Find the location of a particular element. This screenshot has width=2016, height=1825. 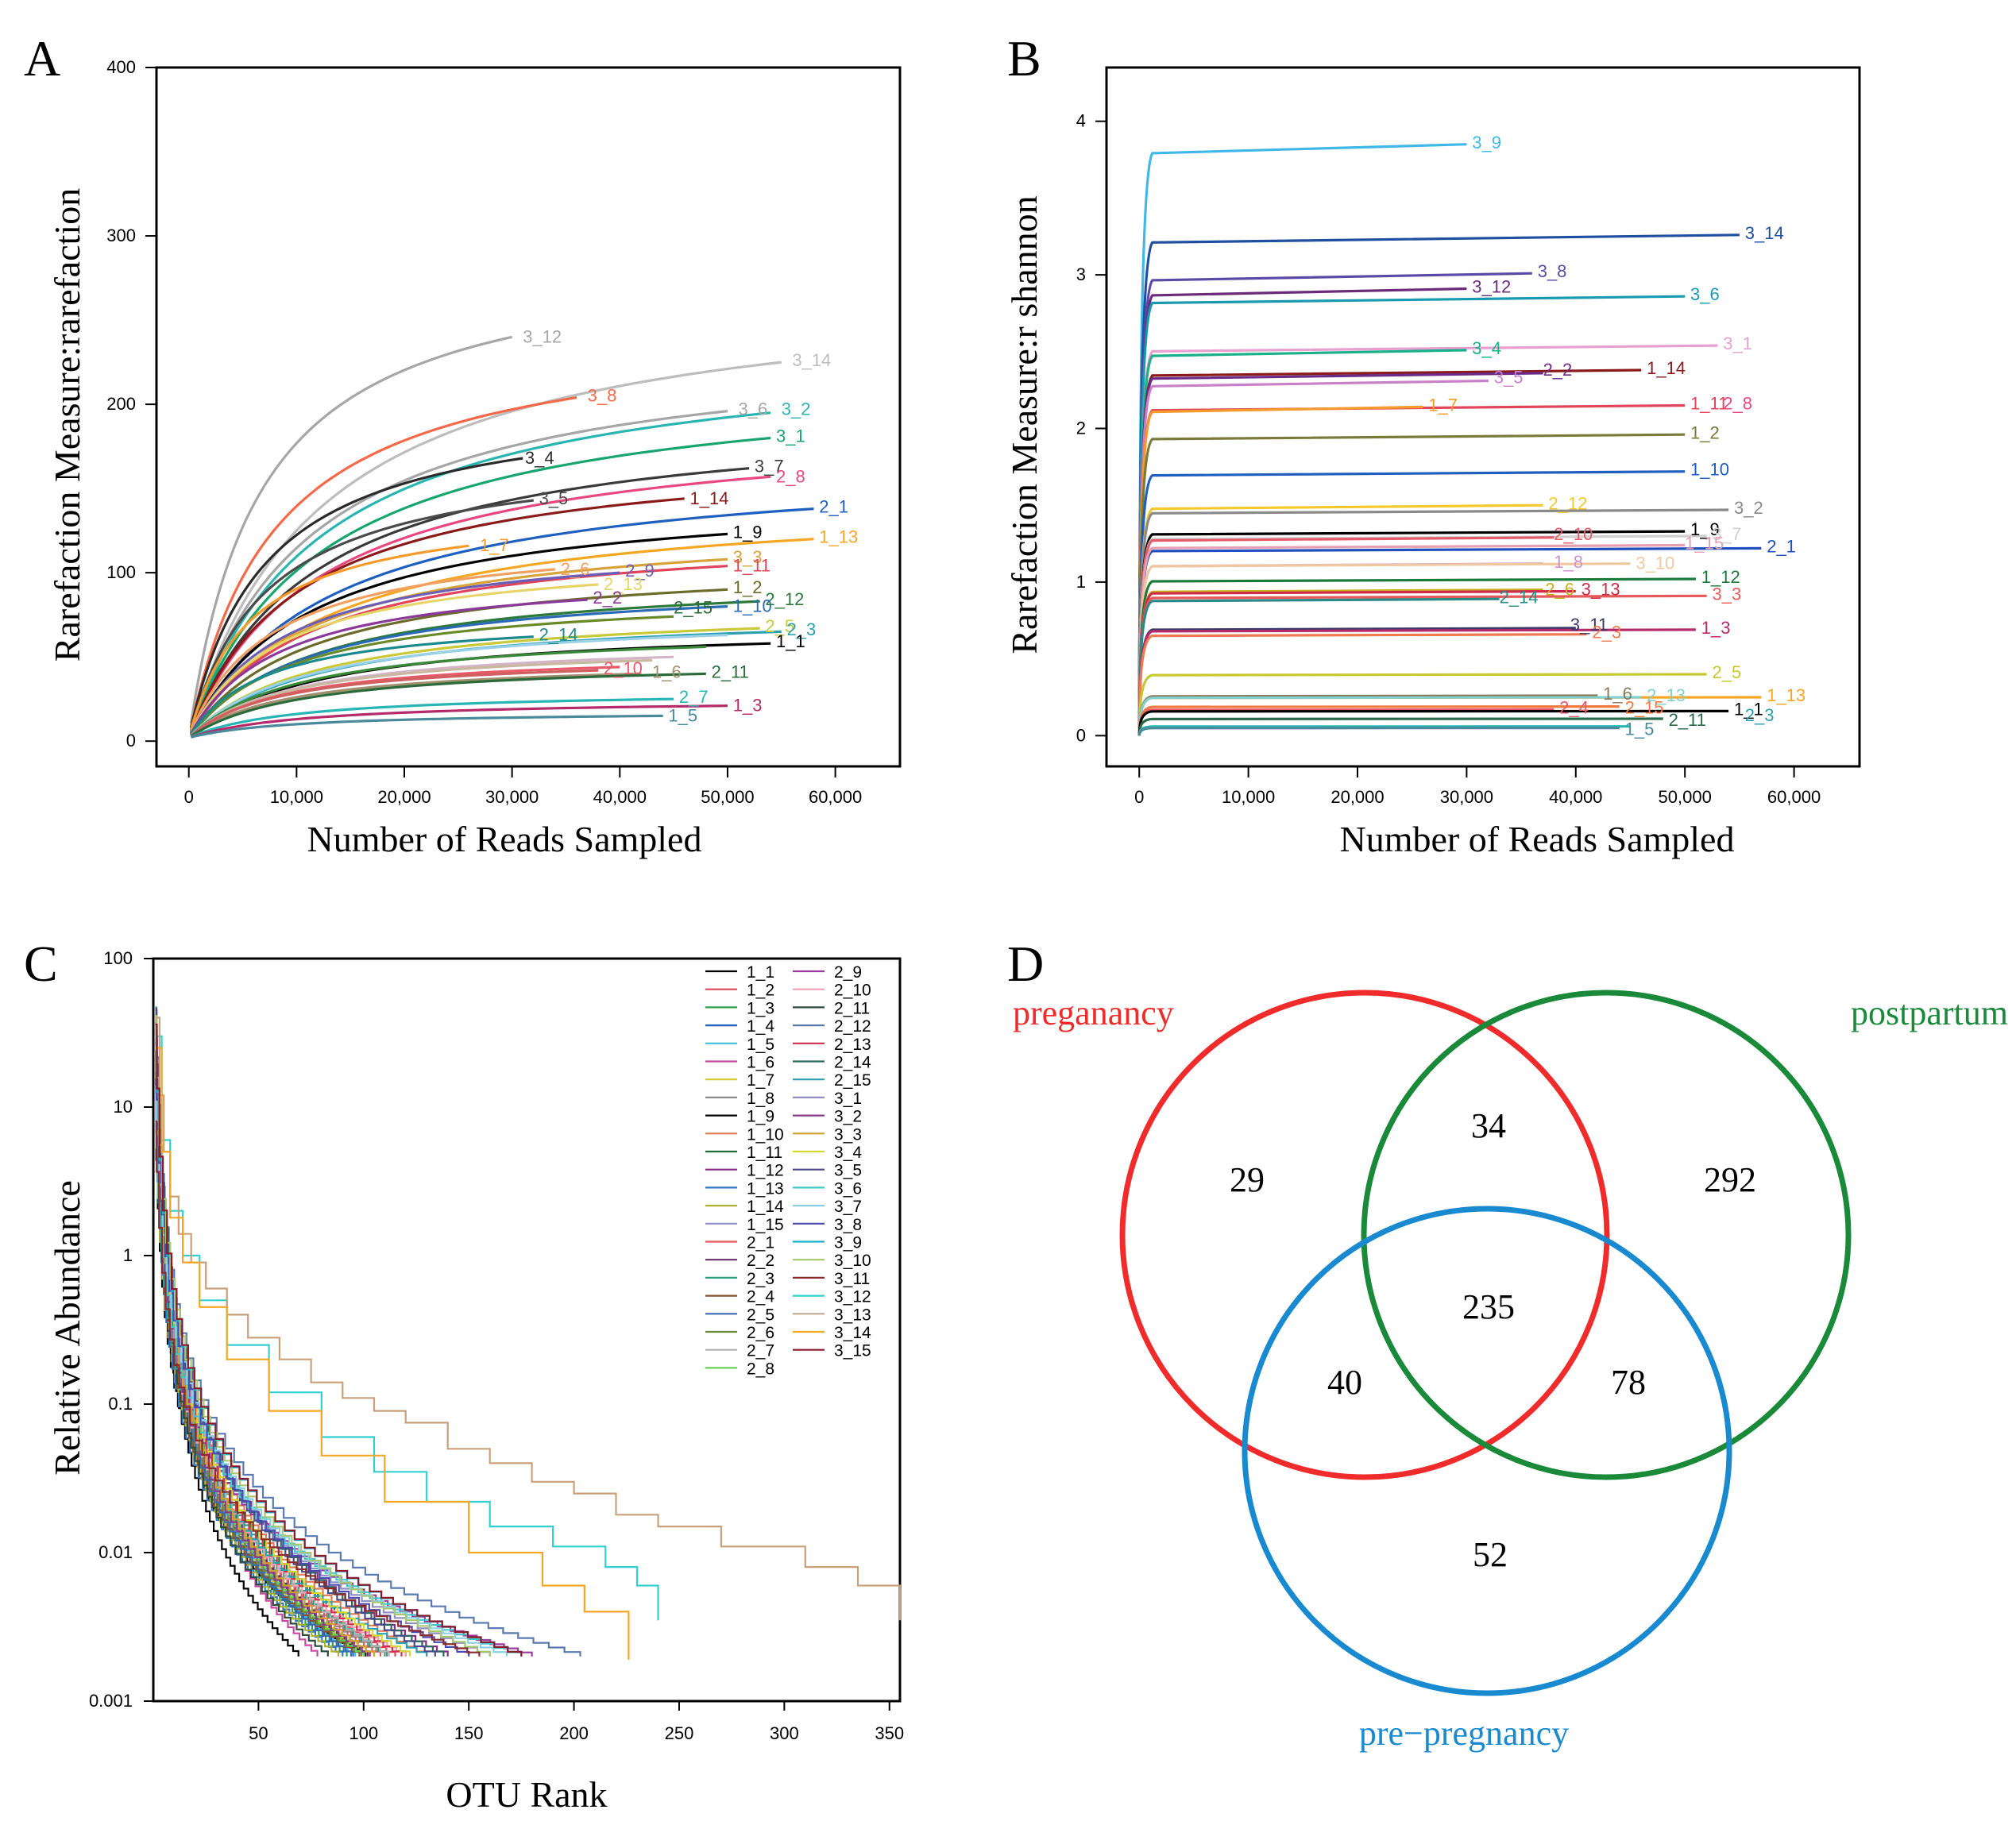

panel-b-y-tick-label: 0 is located at coordinates (1081, 735).